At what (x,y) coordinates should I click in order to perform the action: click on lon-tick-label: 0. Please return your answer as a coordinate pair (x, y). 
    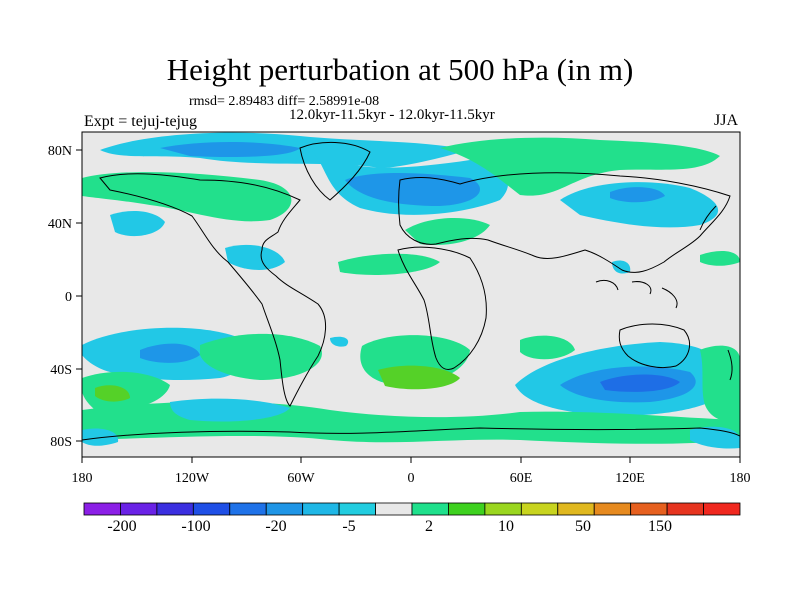
    Looking at the image, I should click on (411, 478).